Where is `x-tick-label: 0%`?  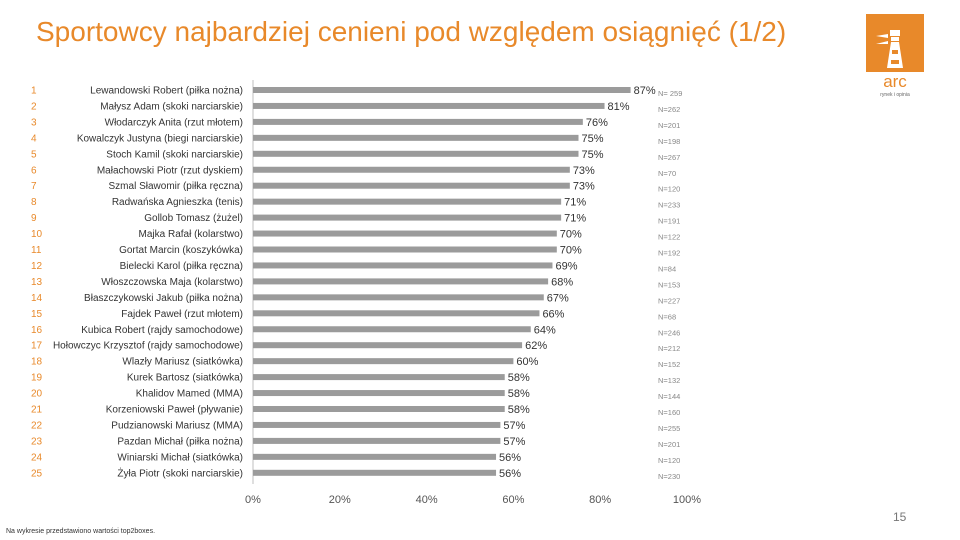 x-tick-label: 0% is located at coordinates (253, 500).